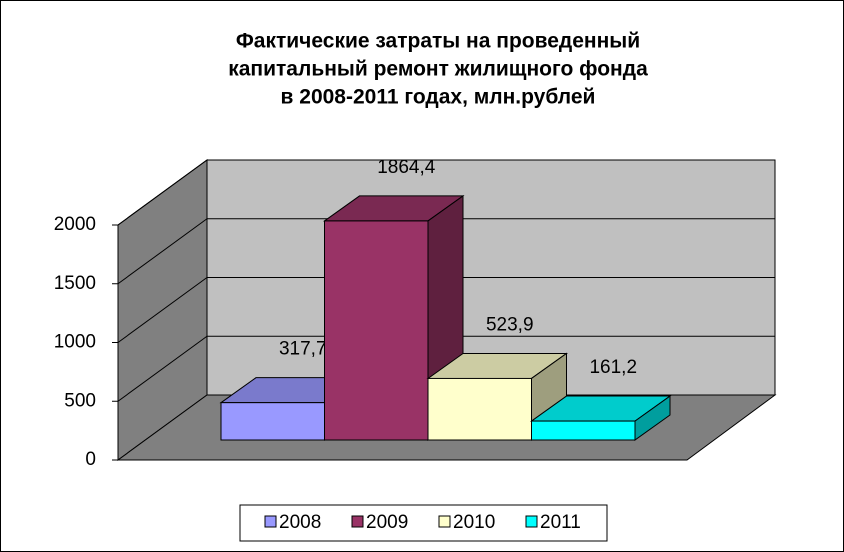 This screenshot has width=844, height=552. I want to click on y-tick-label: 1500, so click(75, 283).